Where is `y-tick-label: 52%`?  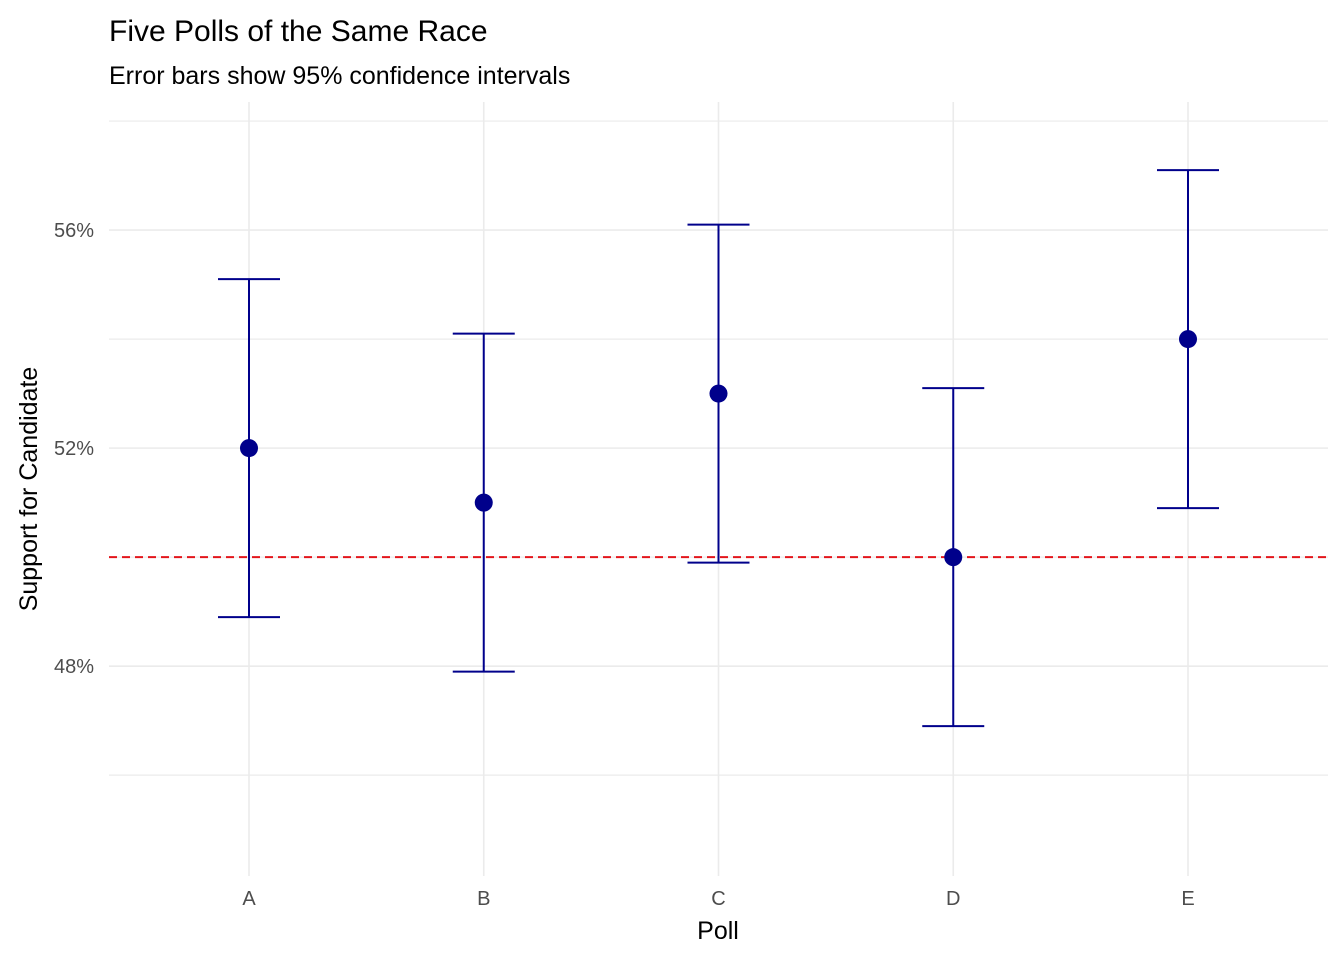 y-tick-label: 52% is located at coordinates (74, 449).